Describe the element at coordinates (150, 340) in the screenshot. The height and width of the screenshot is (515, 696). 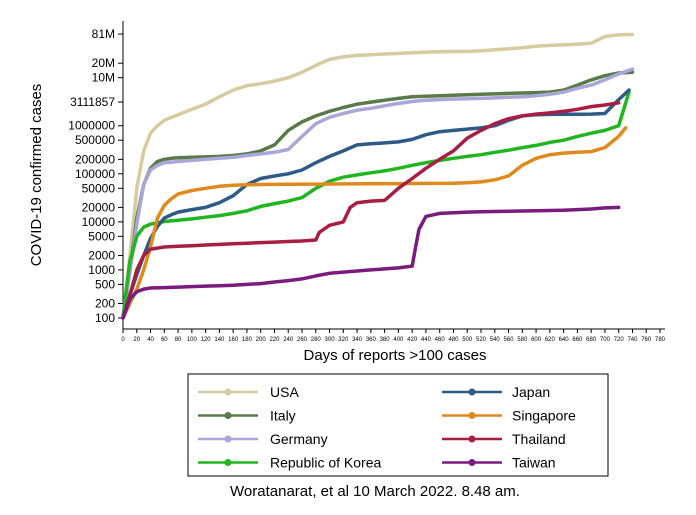
I see `x-tick-label: 40` at that location.